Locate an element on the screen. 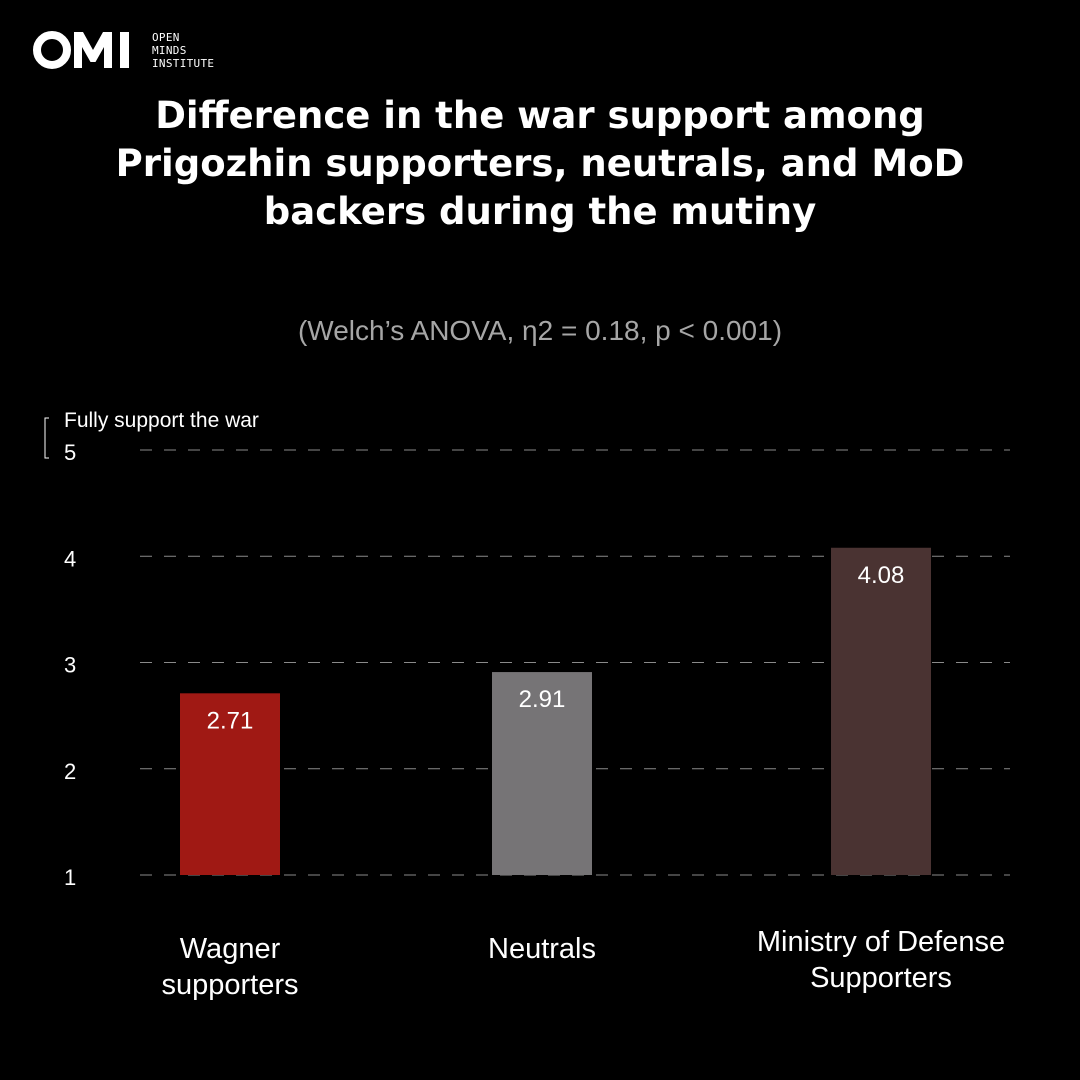 The height and width of the screenshot is (1080, 1080). y-tick-label: 2 is located at coordinates (70, 771).